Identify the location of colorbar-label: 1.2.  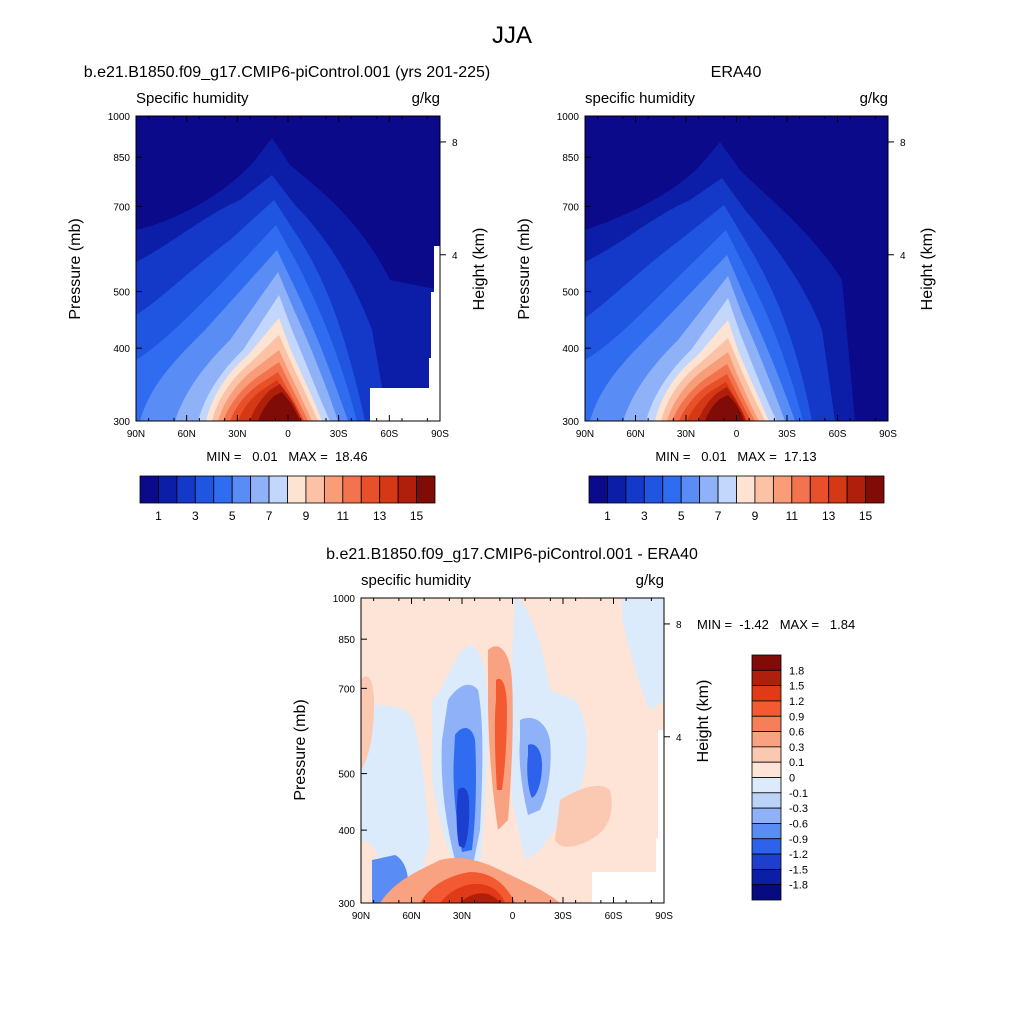
(796, 702).